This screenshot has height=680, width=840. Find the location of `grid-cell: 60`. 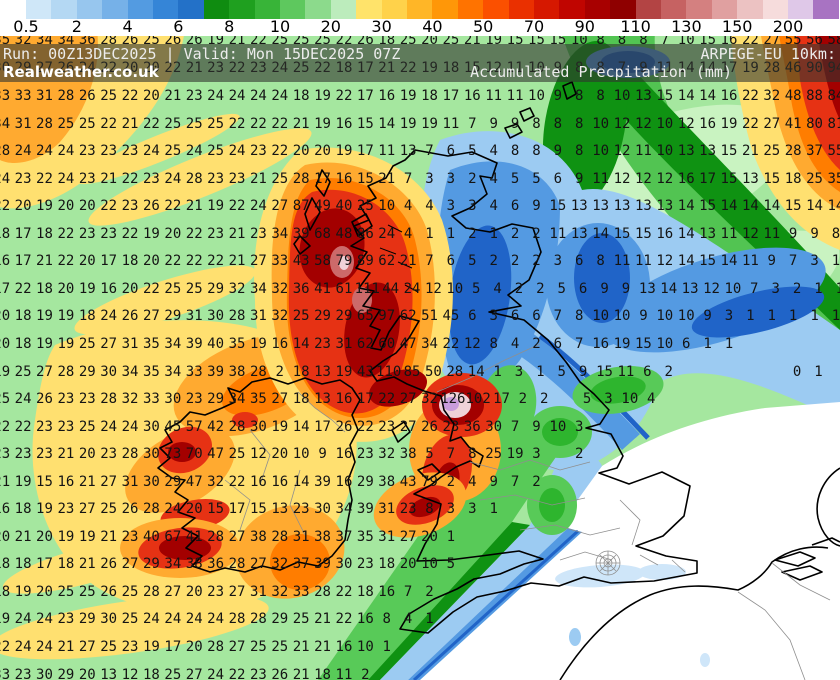

grid-cell: 60 is located at coordinates (387, 344).